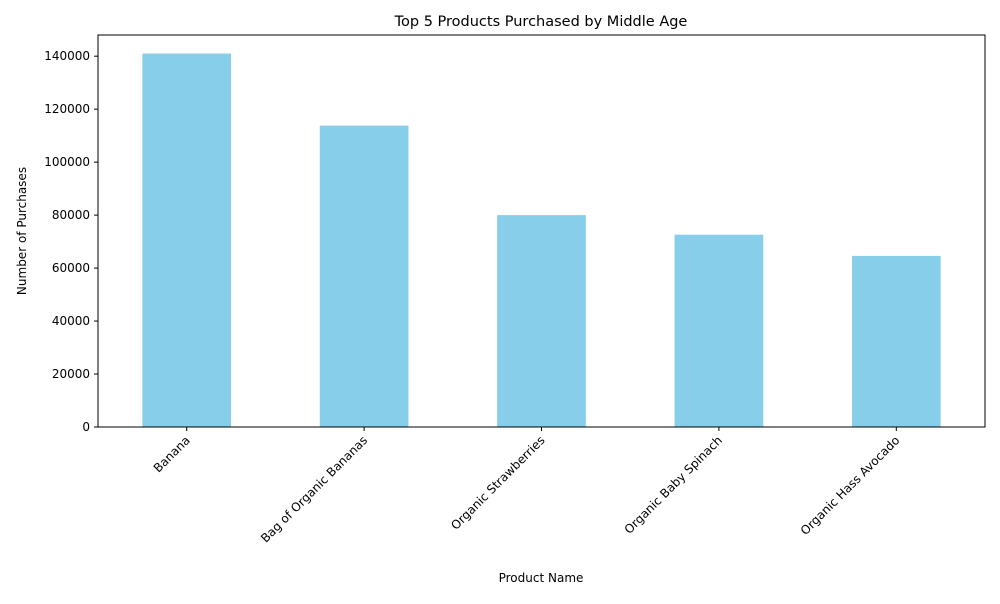 The height and width of the screenshot is (604, 1000). I want to click on y-tick-label: 80000, so click(71, 215).